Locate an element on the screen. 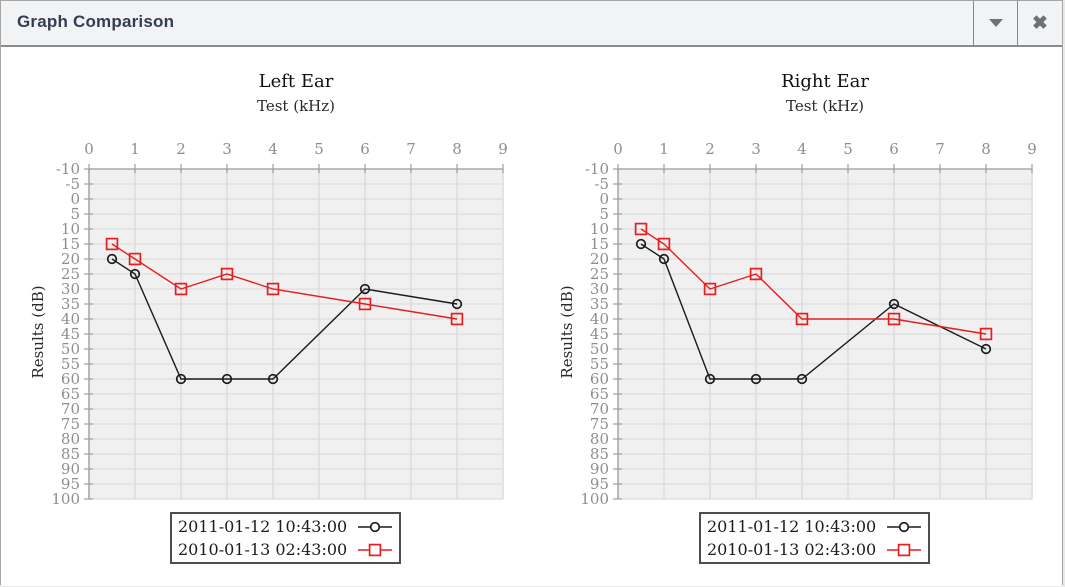  svg-text: 65 is located at coordinates (599, 394).